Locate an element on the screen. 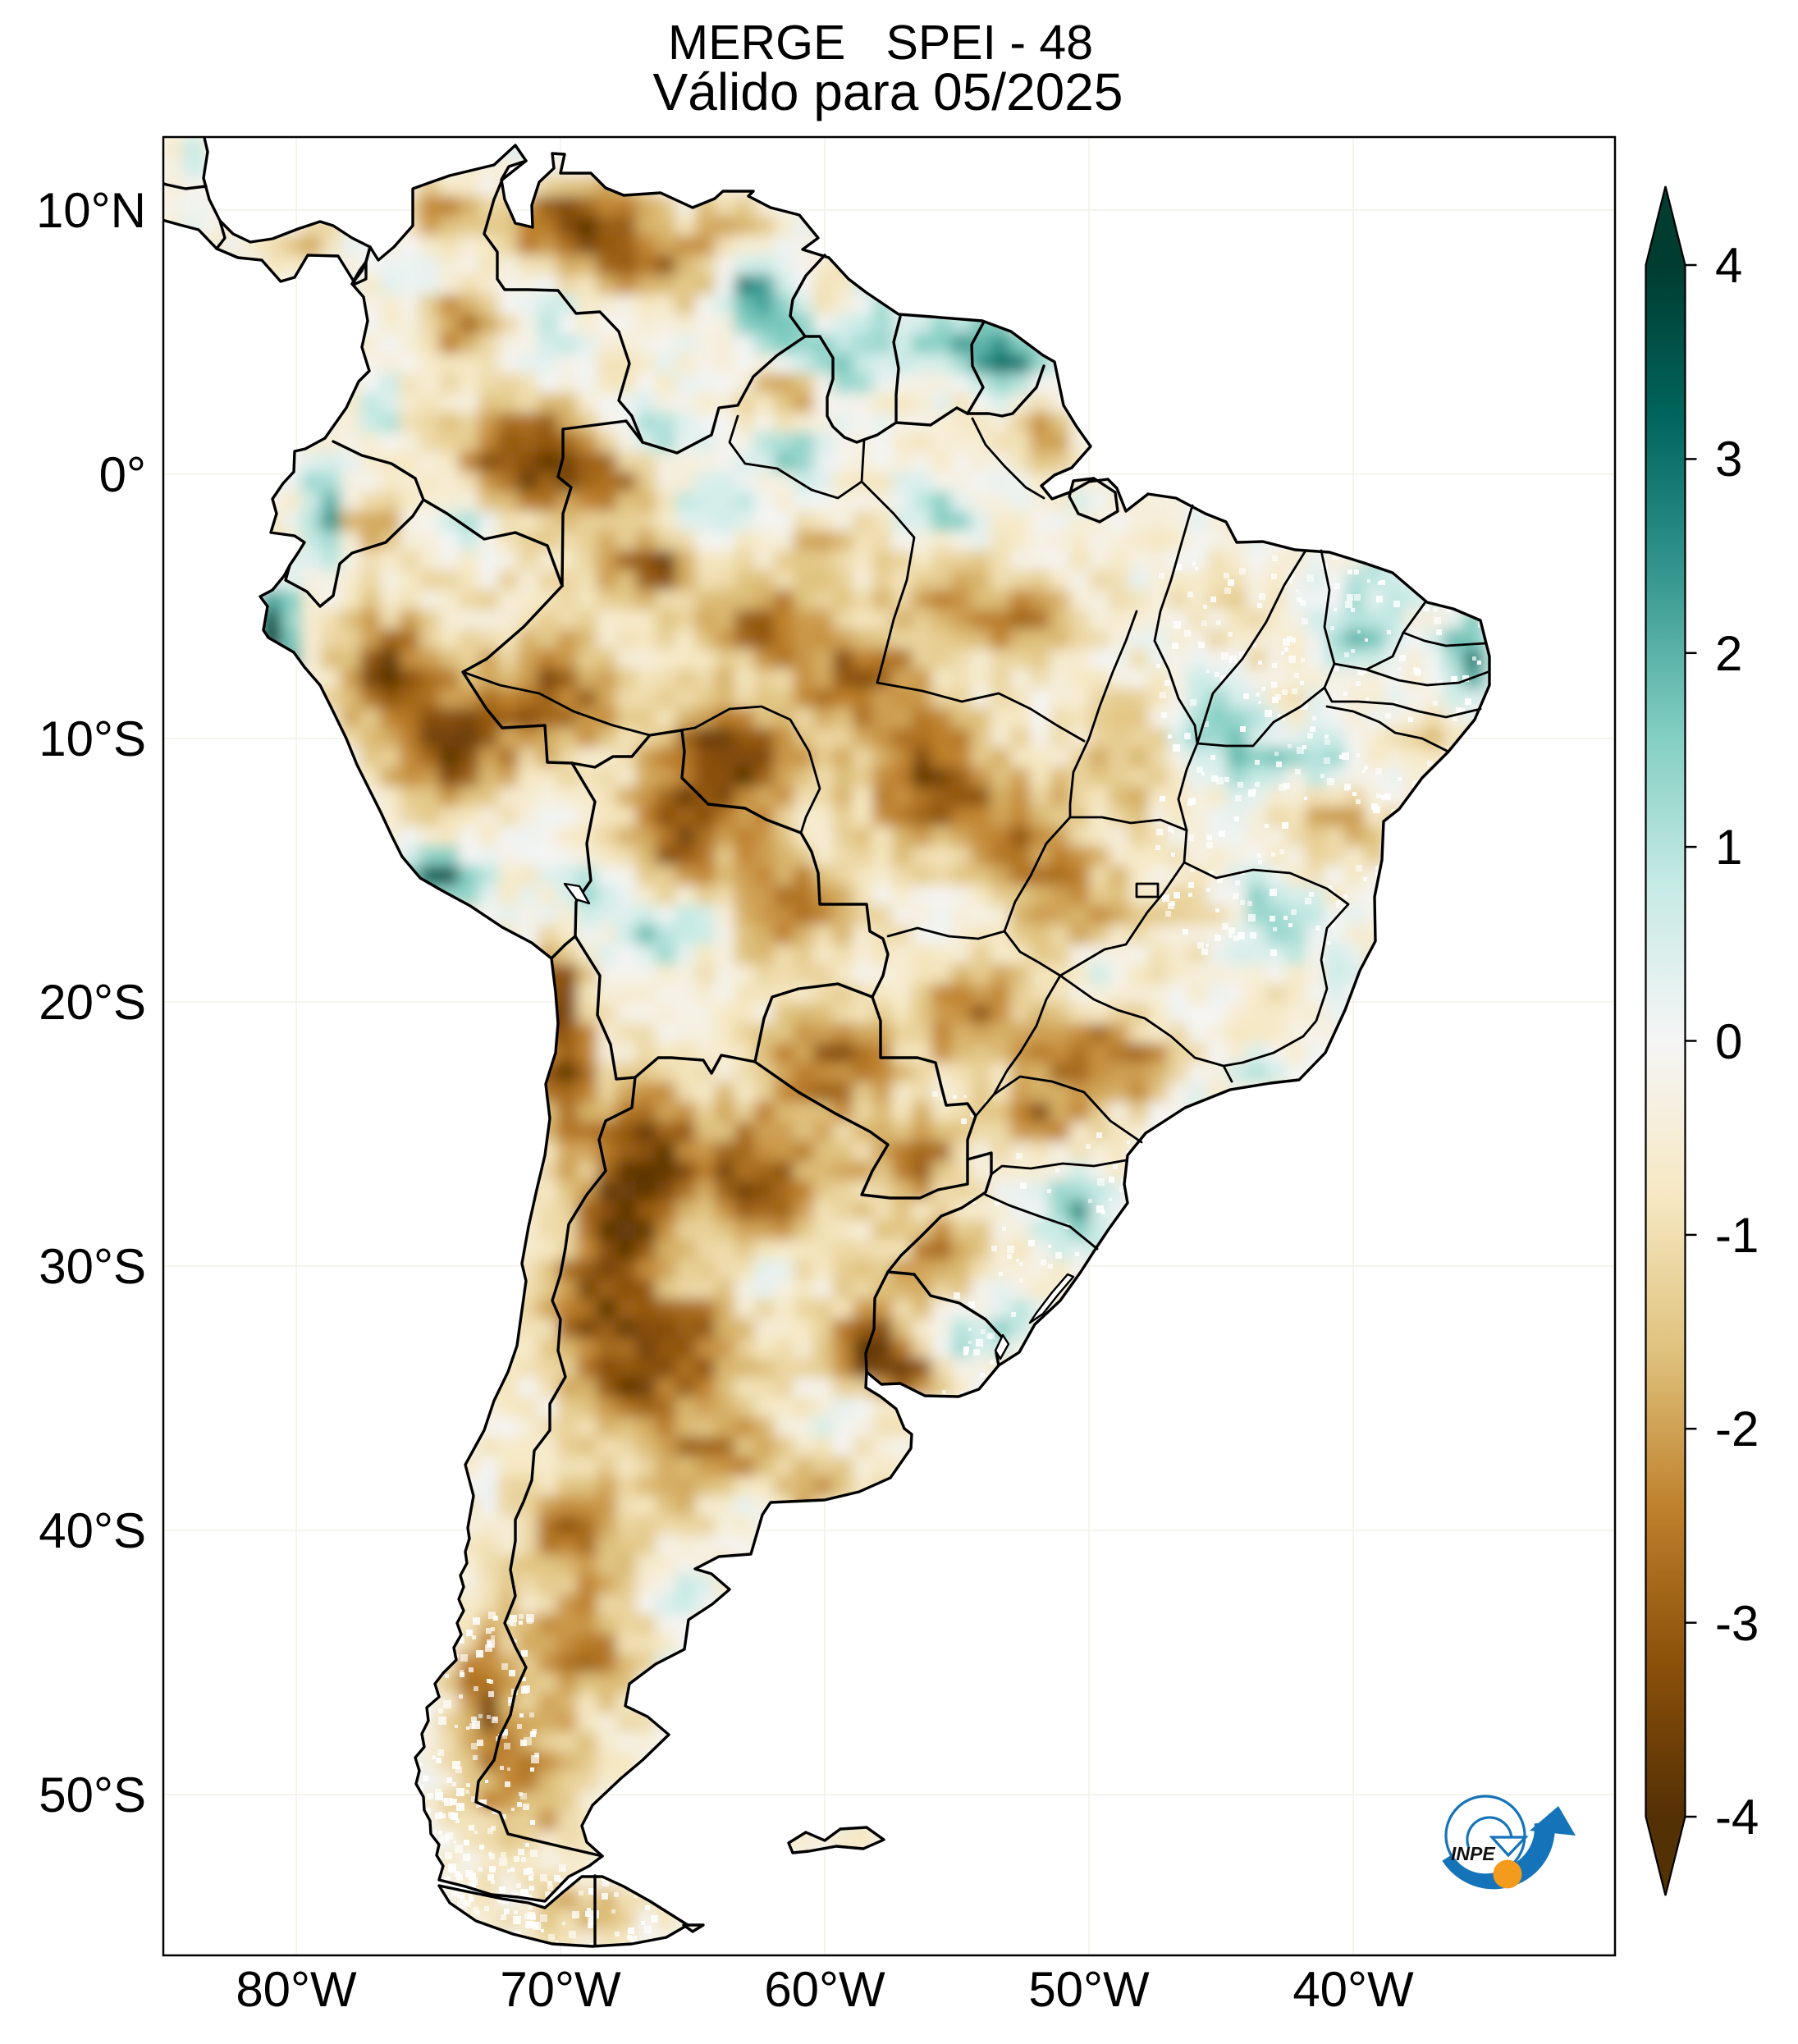 The image size is (1798, 2044). svg-text: 40°S is located at coordinates (92, 1530).